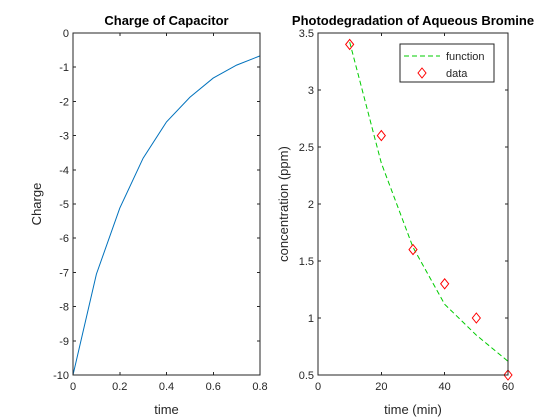 The height and width of the screenshot is (420, 560). I want to click on y-axis-label: concentration (ppm), so click(283, 204).